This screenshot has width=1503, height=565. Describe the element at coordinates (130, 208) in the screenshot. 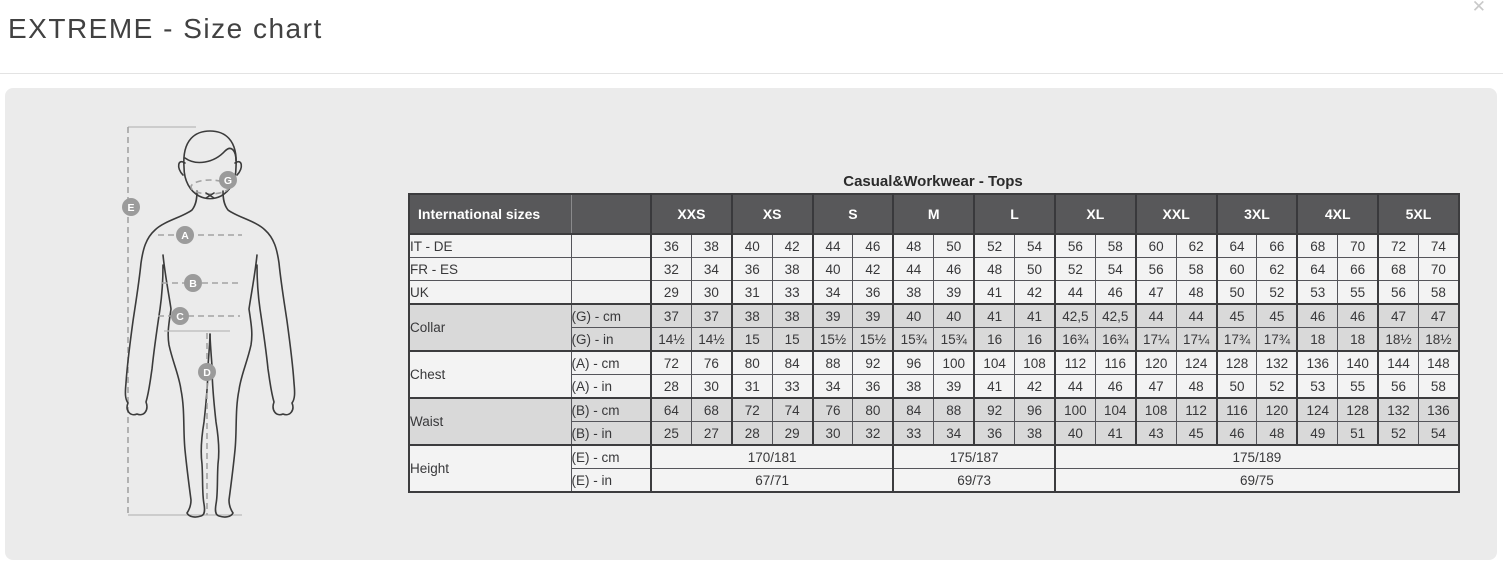

I see `svg-text: E` at that location.